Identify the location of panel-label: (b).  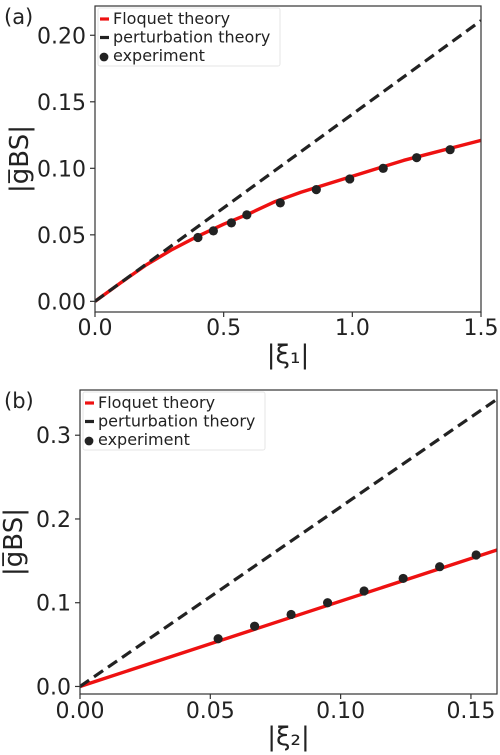
(19, 401).